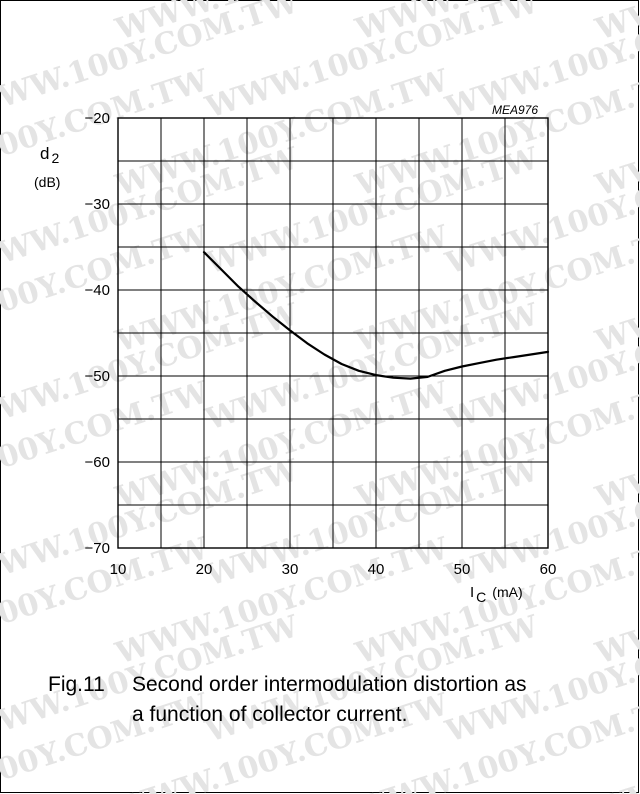 Image resolution: width=640 pixels, height=794 pixels. I want to click on series-line, so click(376, 315).